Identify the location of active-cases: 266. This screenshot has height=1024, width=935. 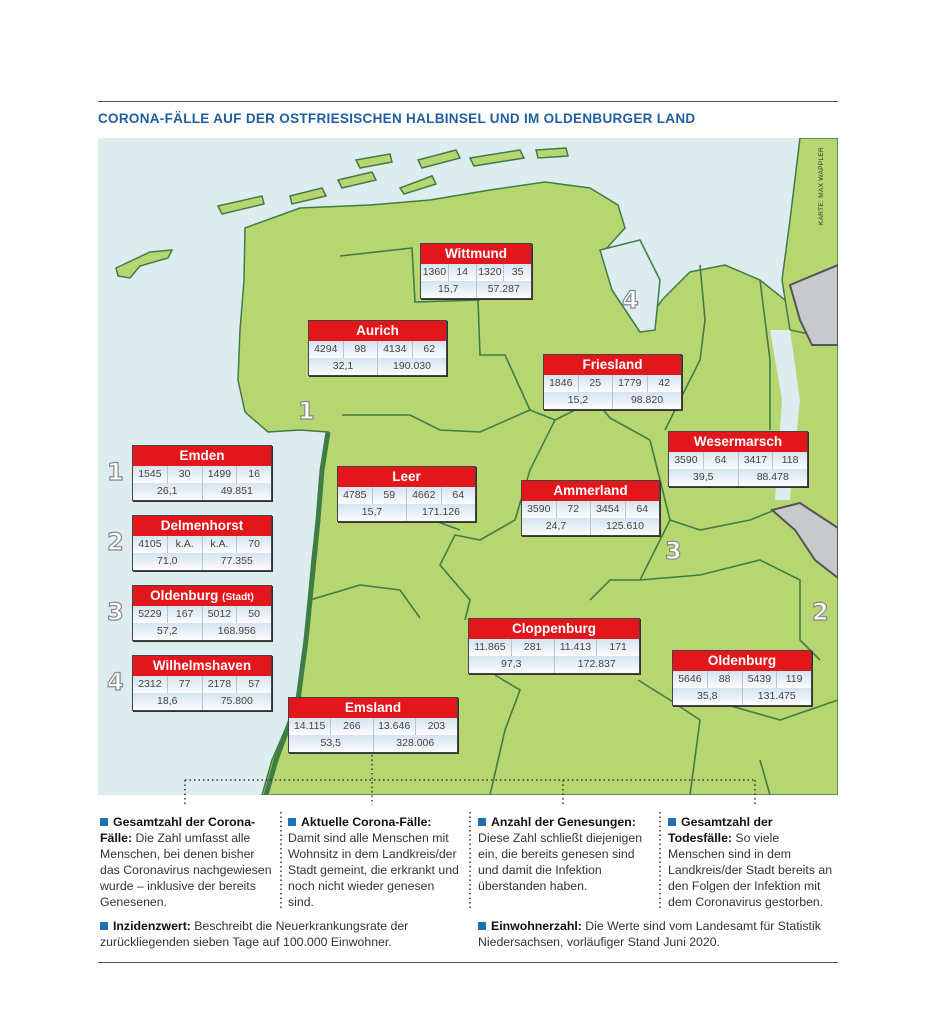
(352, 726).